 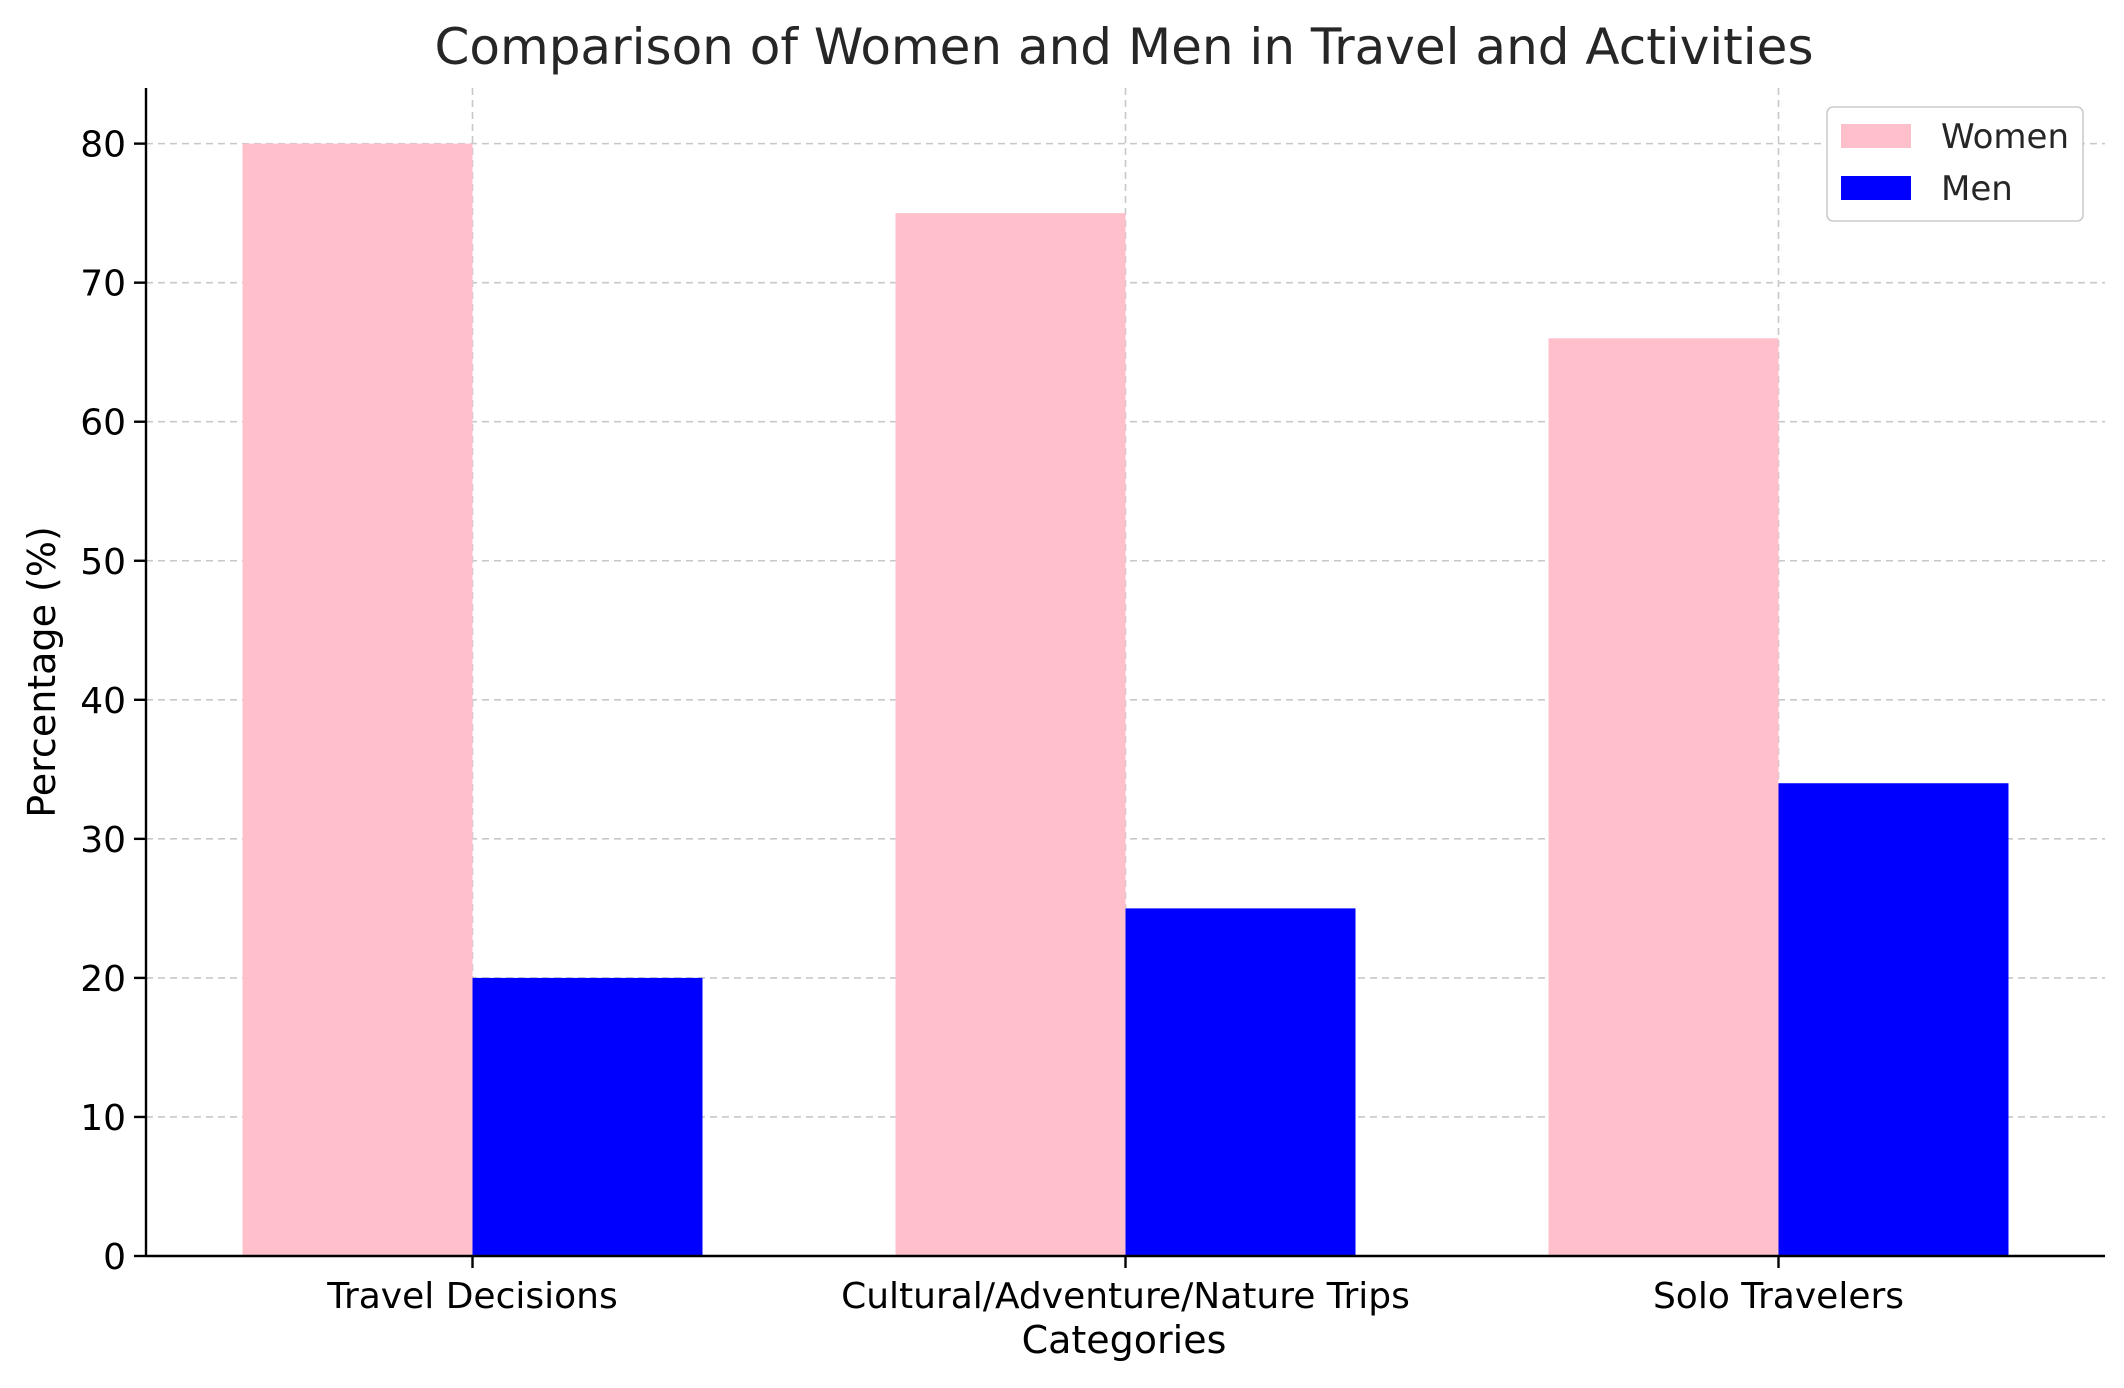 I want to click on y-tick-label: 70, so click(x=103, y=284).